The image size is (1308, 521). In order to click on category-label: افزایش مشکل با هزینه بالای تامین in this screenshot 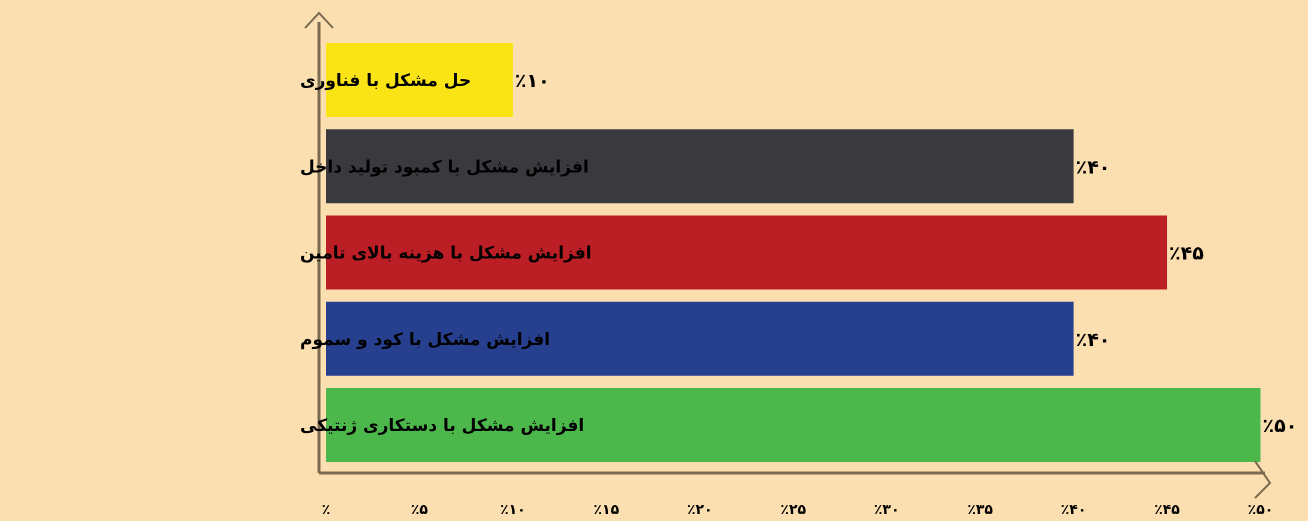, I will do `click(446, 254)`.